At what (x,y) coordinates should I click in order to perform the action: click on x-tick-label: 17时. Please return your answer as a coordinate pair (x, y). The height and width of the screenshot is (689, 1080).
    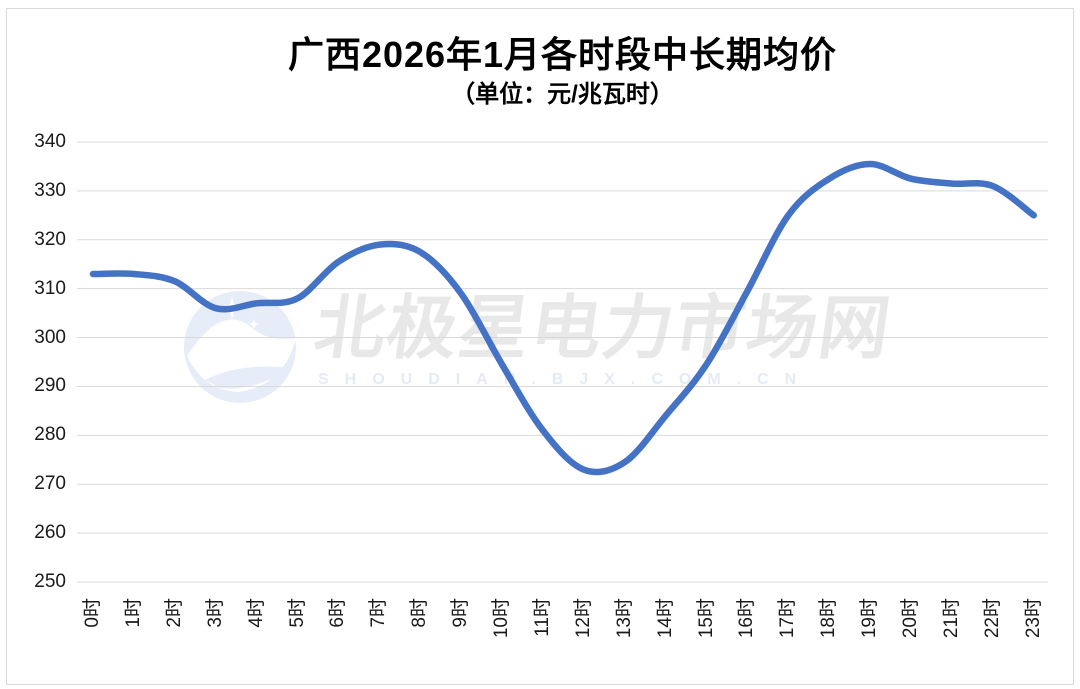
    Looking at the image, I should click on (788, 618).